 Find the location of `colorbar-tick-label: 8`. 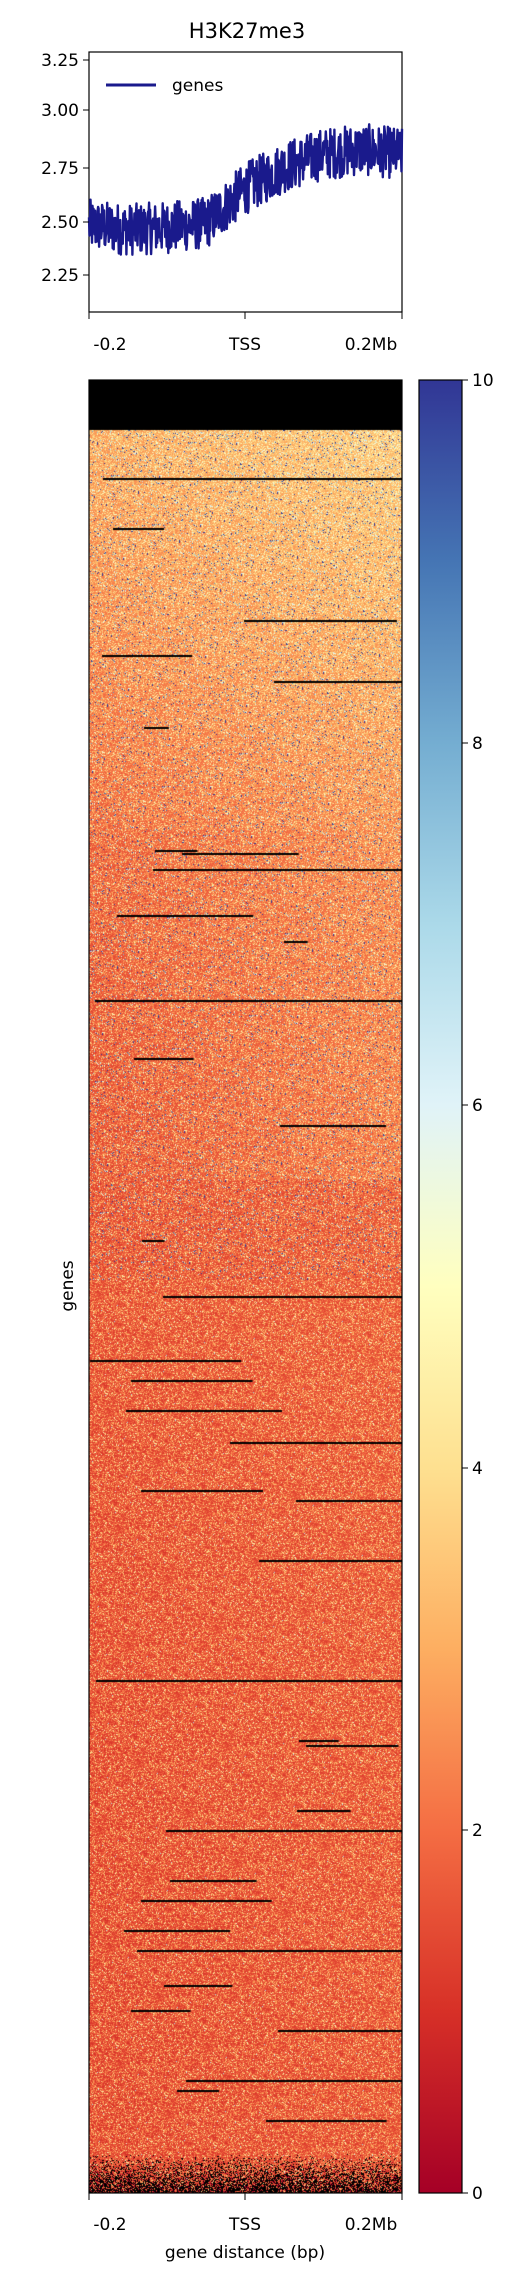

colorbar-tick-label: 8 is located at coordinates (477, 744).